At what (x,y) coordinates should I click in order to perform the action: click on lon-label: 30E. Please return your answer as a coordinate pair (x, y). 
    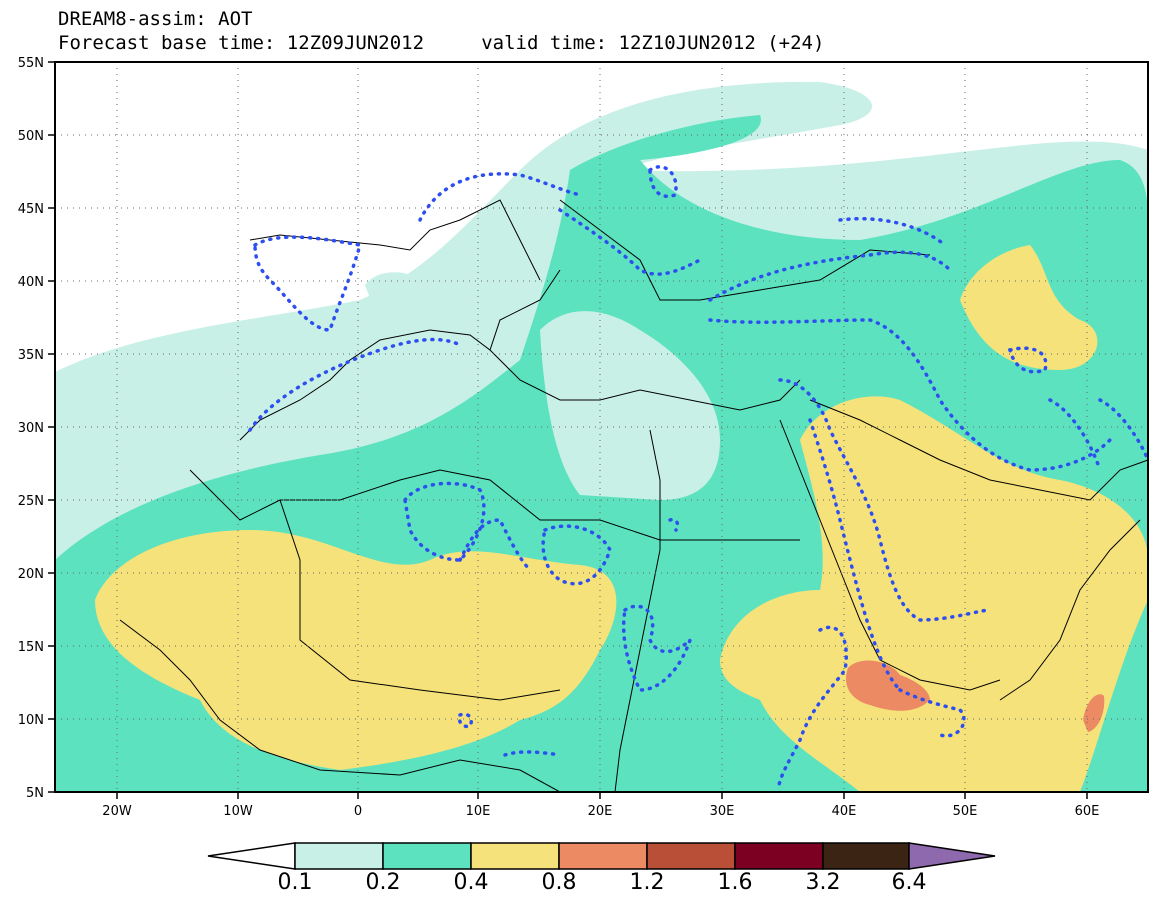
    Looking at the image, I should click on (722, 811).